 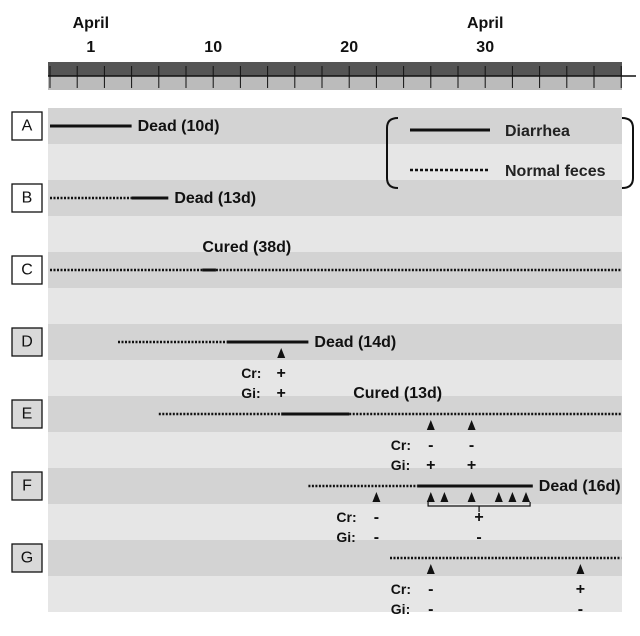 I want to click on legend-bracket-left, so click(x=392, y=153).